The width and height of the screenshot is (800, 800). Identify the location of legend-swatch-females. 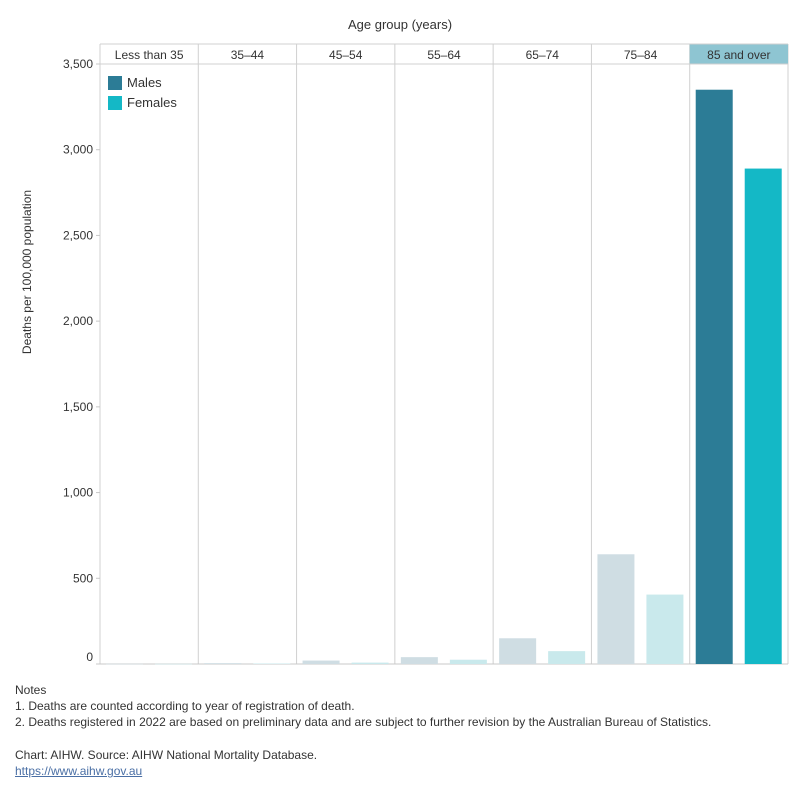
(115, 103).